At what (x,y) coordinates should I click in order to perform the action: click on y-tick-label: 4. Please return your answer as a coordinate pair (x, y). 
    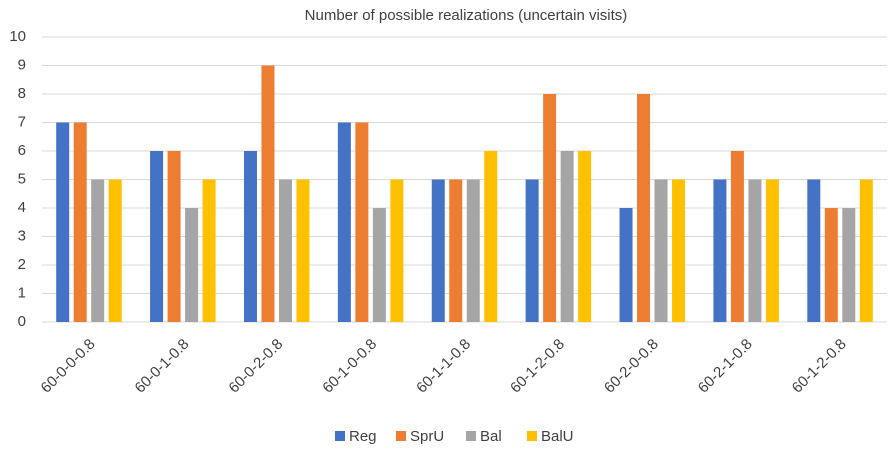
    Looking at the image, I should click on (22, 207).